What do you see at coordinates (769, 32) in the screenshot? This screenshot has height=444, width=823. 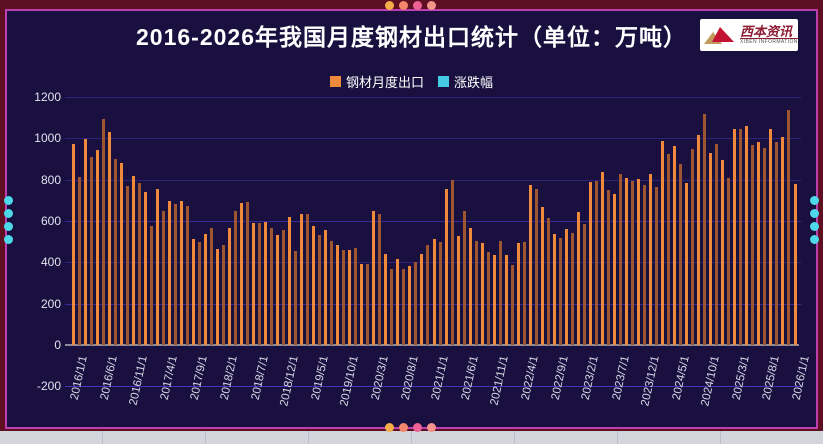 I see `brand-name: 西本资讯` at bounding box center [769, 32].